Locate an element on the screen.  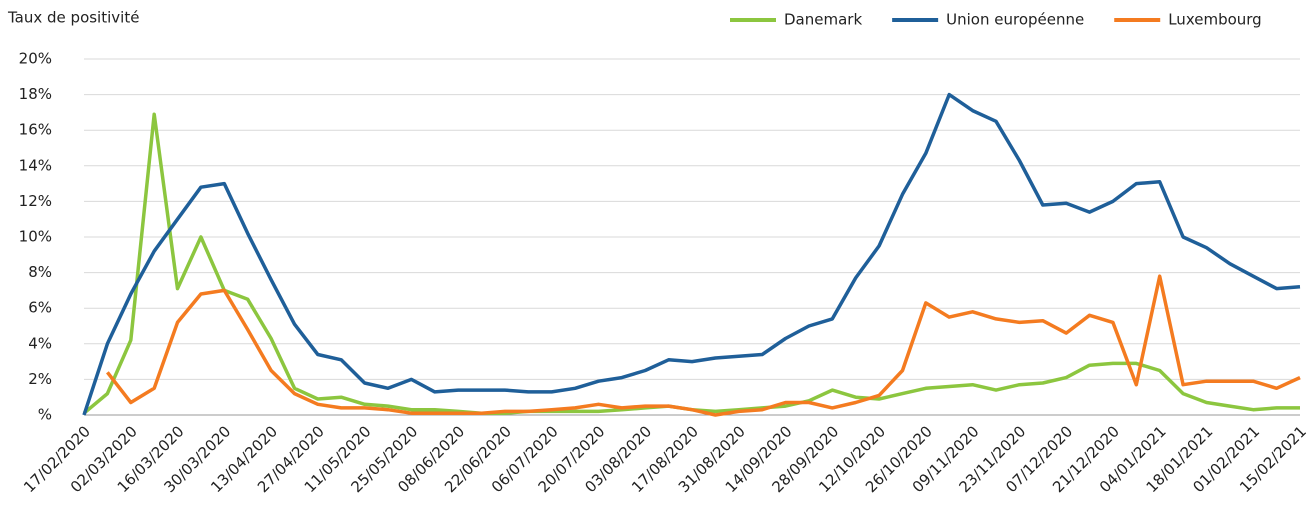
y-tick-label: 4% is located at coordinates (40, 343).